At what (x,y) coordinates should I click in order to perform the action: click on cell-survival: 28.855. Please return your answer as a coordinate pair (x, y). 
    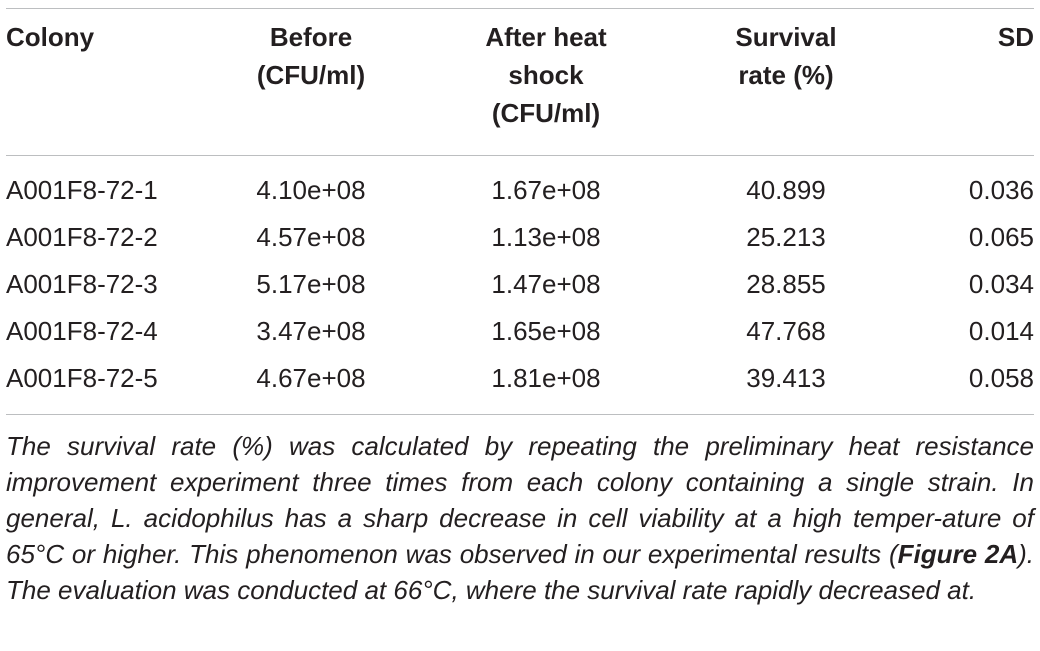
    Looking at the image, I should click on (786, 284).